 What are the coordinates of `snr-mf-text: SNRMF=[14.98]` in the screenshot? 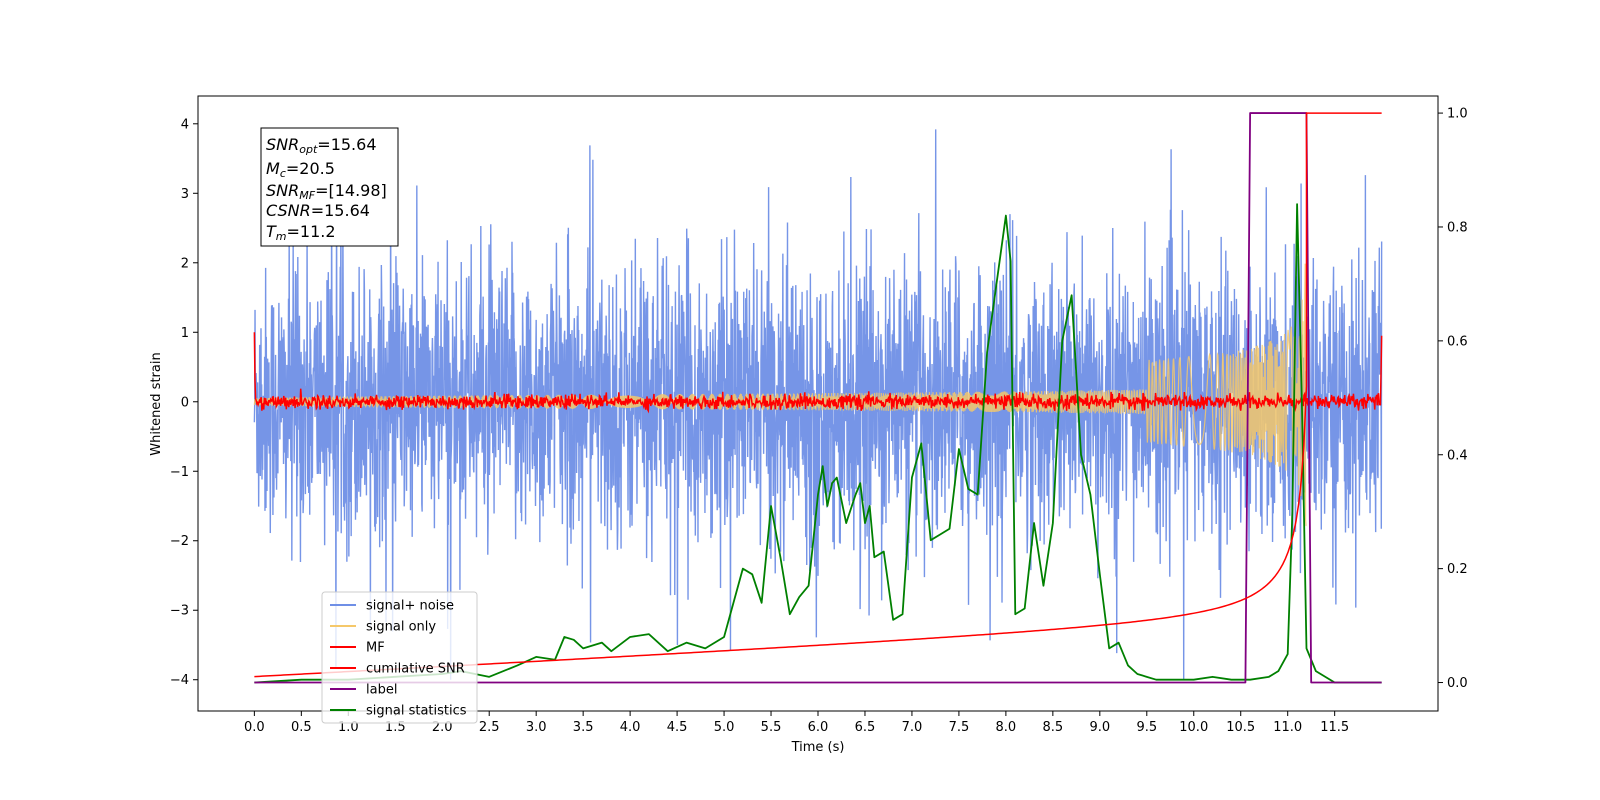 It's located at (326, 191).